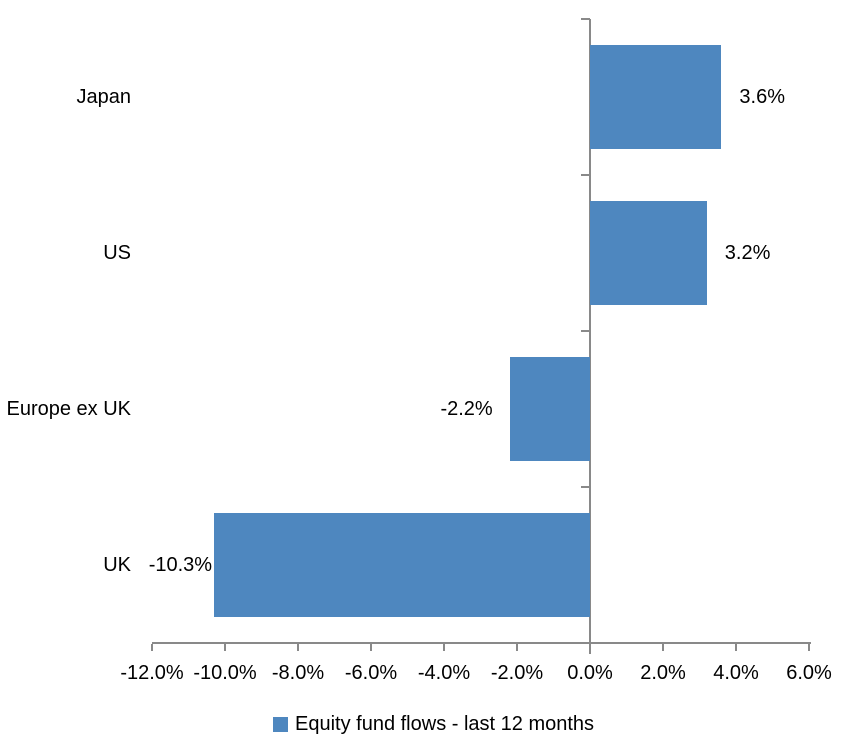 This screenshot has height=747, width=852. I want to click on bar-value-label: -2.2%, so click(466, 409).